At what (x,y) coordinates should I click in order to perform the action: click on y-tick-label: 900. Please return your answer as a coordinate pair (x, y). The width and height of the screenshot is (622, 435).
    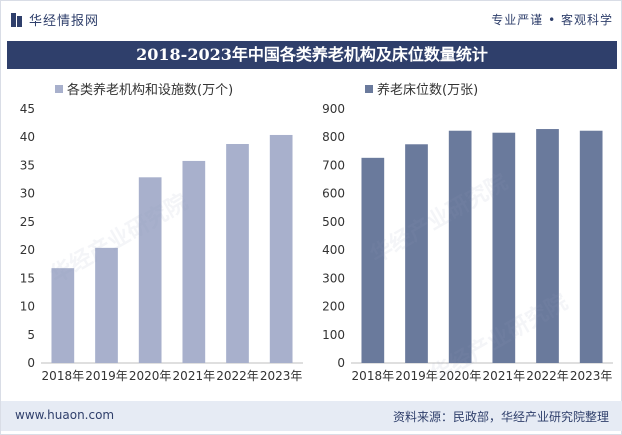
    Looking at the image, I should click on (333, 109).